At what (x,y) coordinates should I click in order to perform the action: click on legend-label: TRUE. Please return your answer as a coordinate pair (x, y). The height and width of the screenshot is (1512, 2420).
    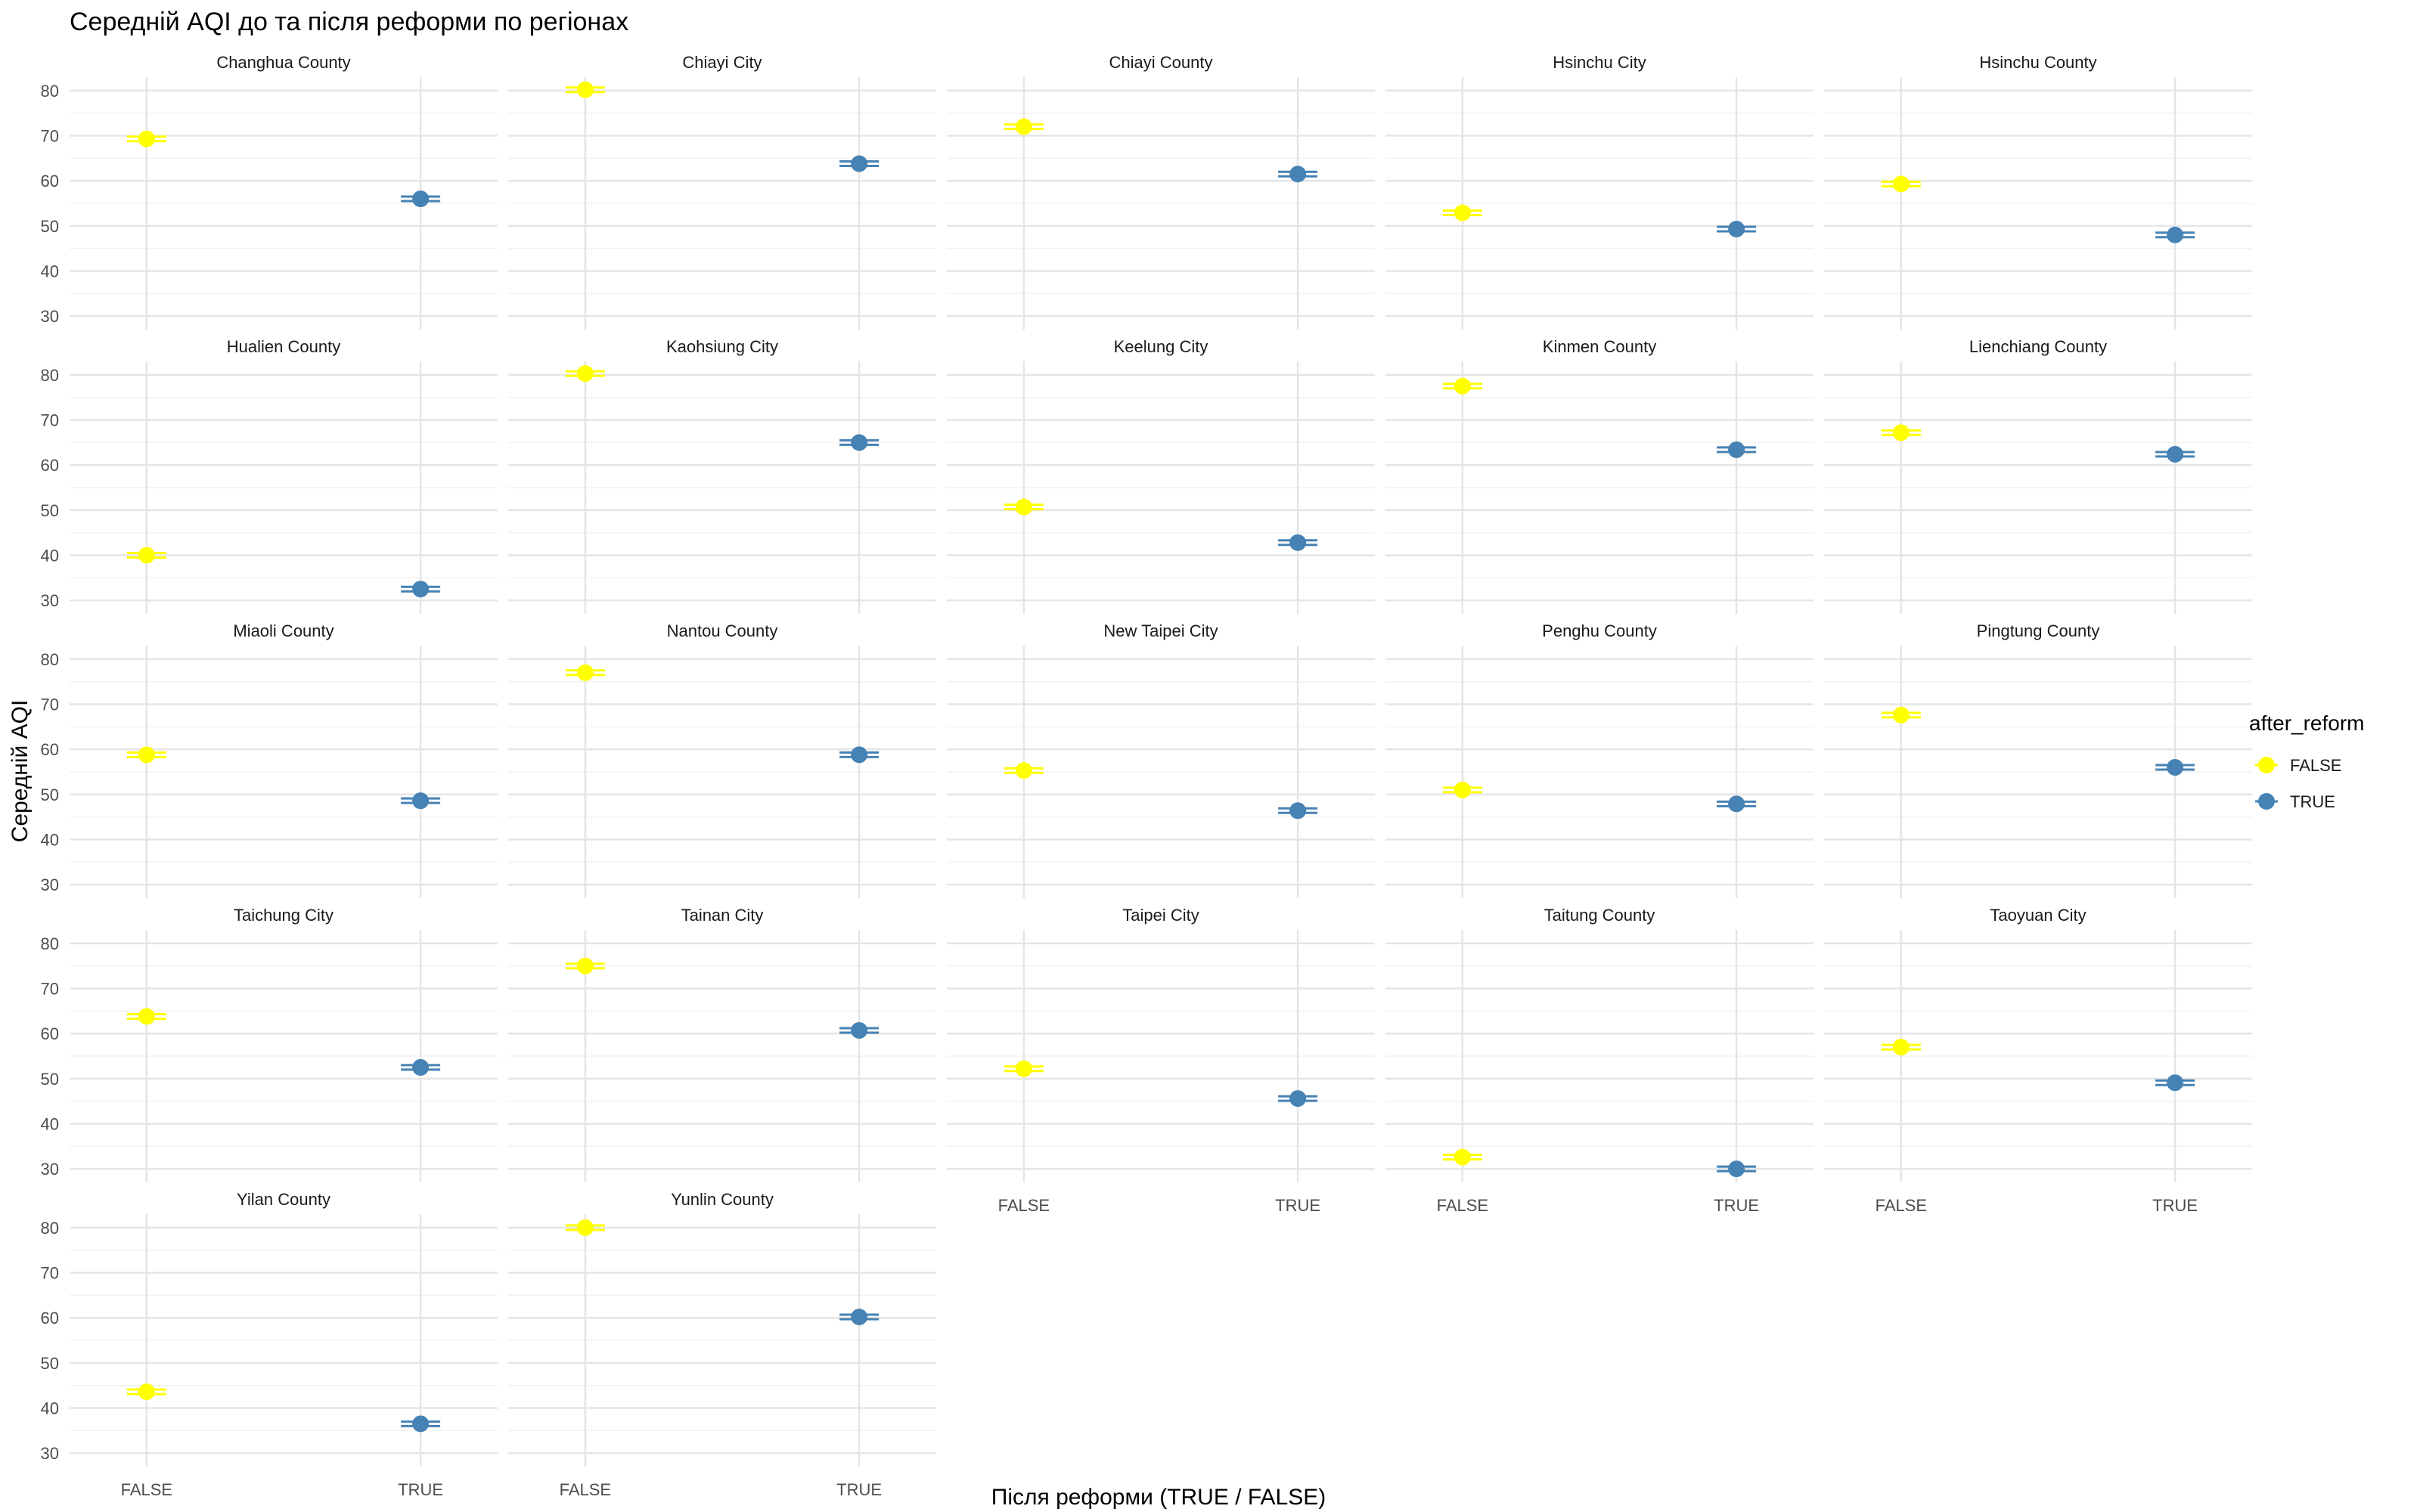
    Looking at the image, I should click on (2312, 801).